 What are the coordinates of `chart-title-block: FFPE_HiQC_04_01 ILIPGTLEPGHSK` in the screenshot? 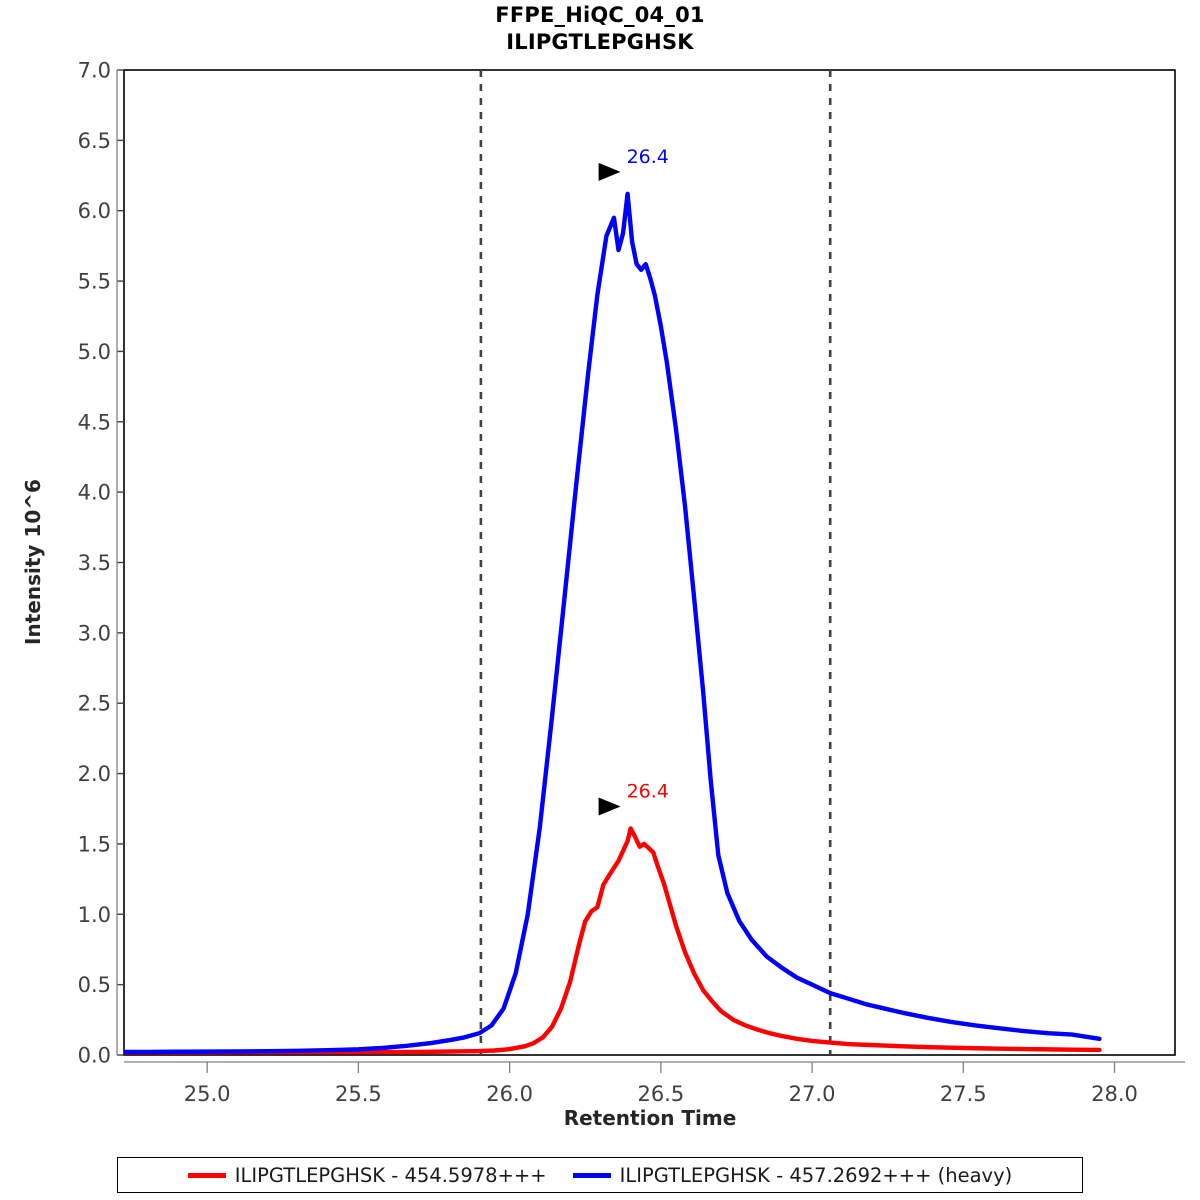 It's located at (600, 29).